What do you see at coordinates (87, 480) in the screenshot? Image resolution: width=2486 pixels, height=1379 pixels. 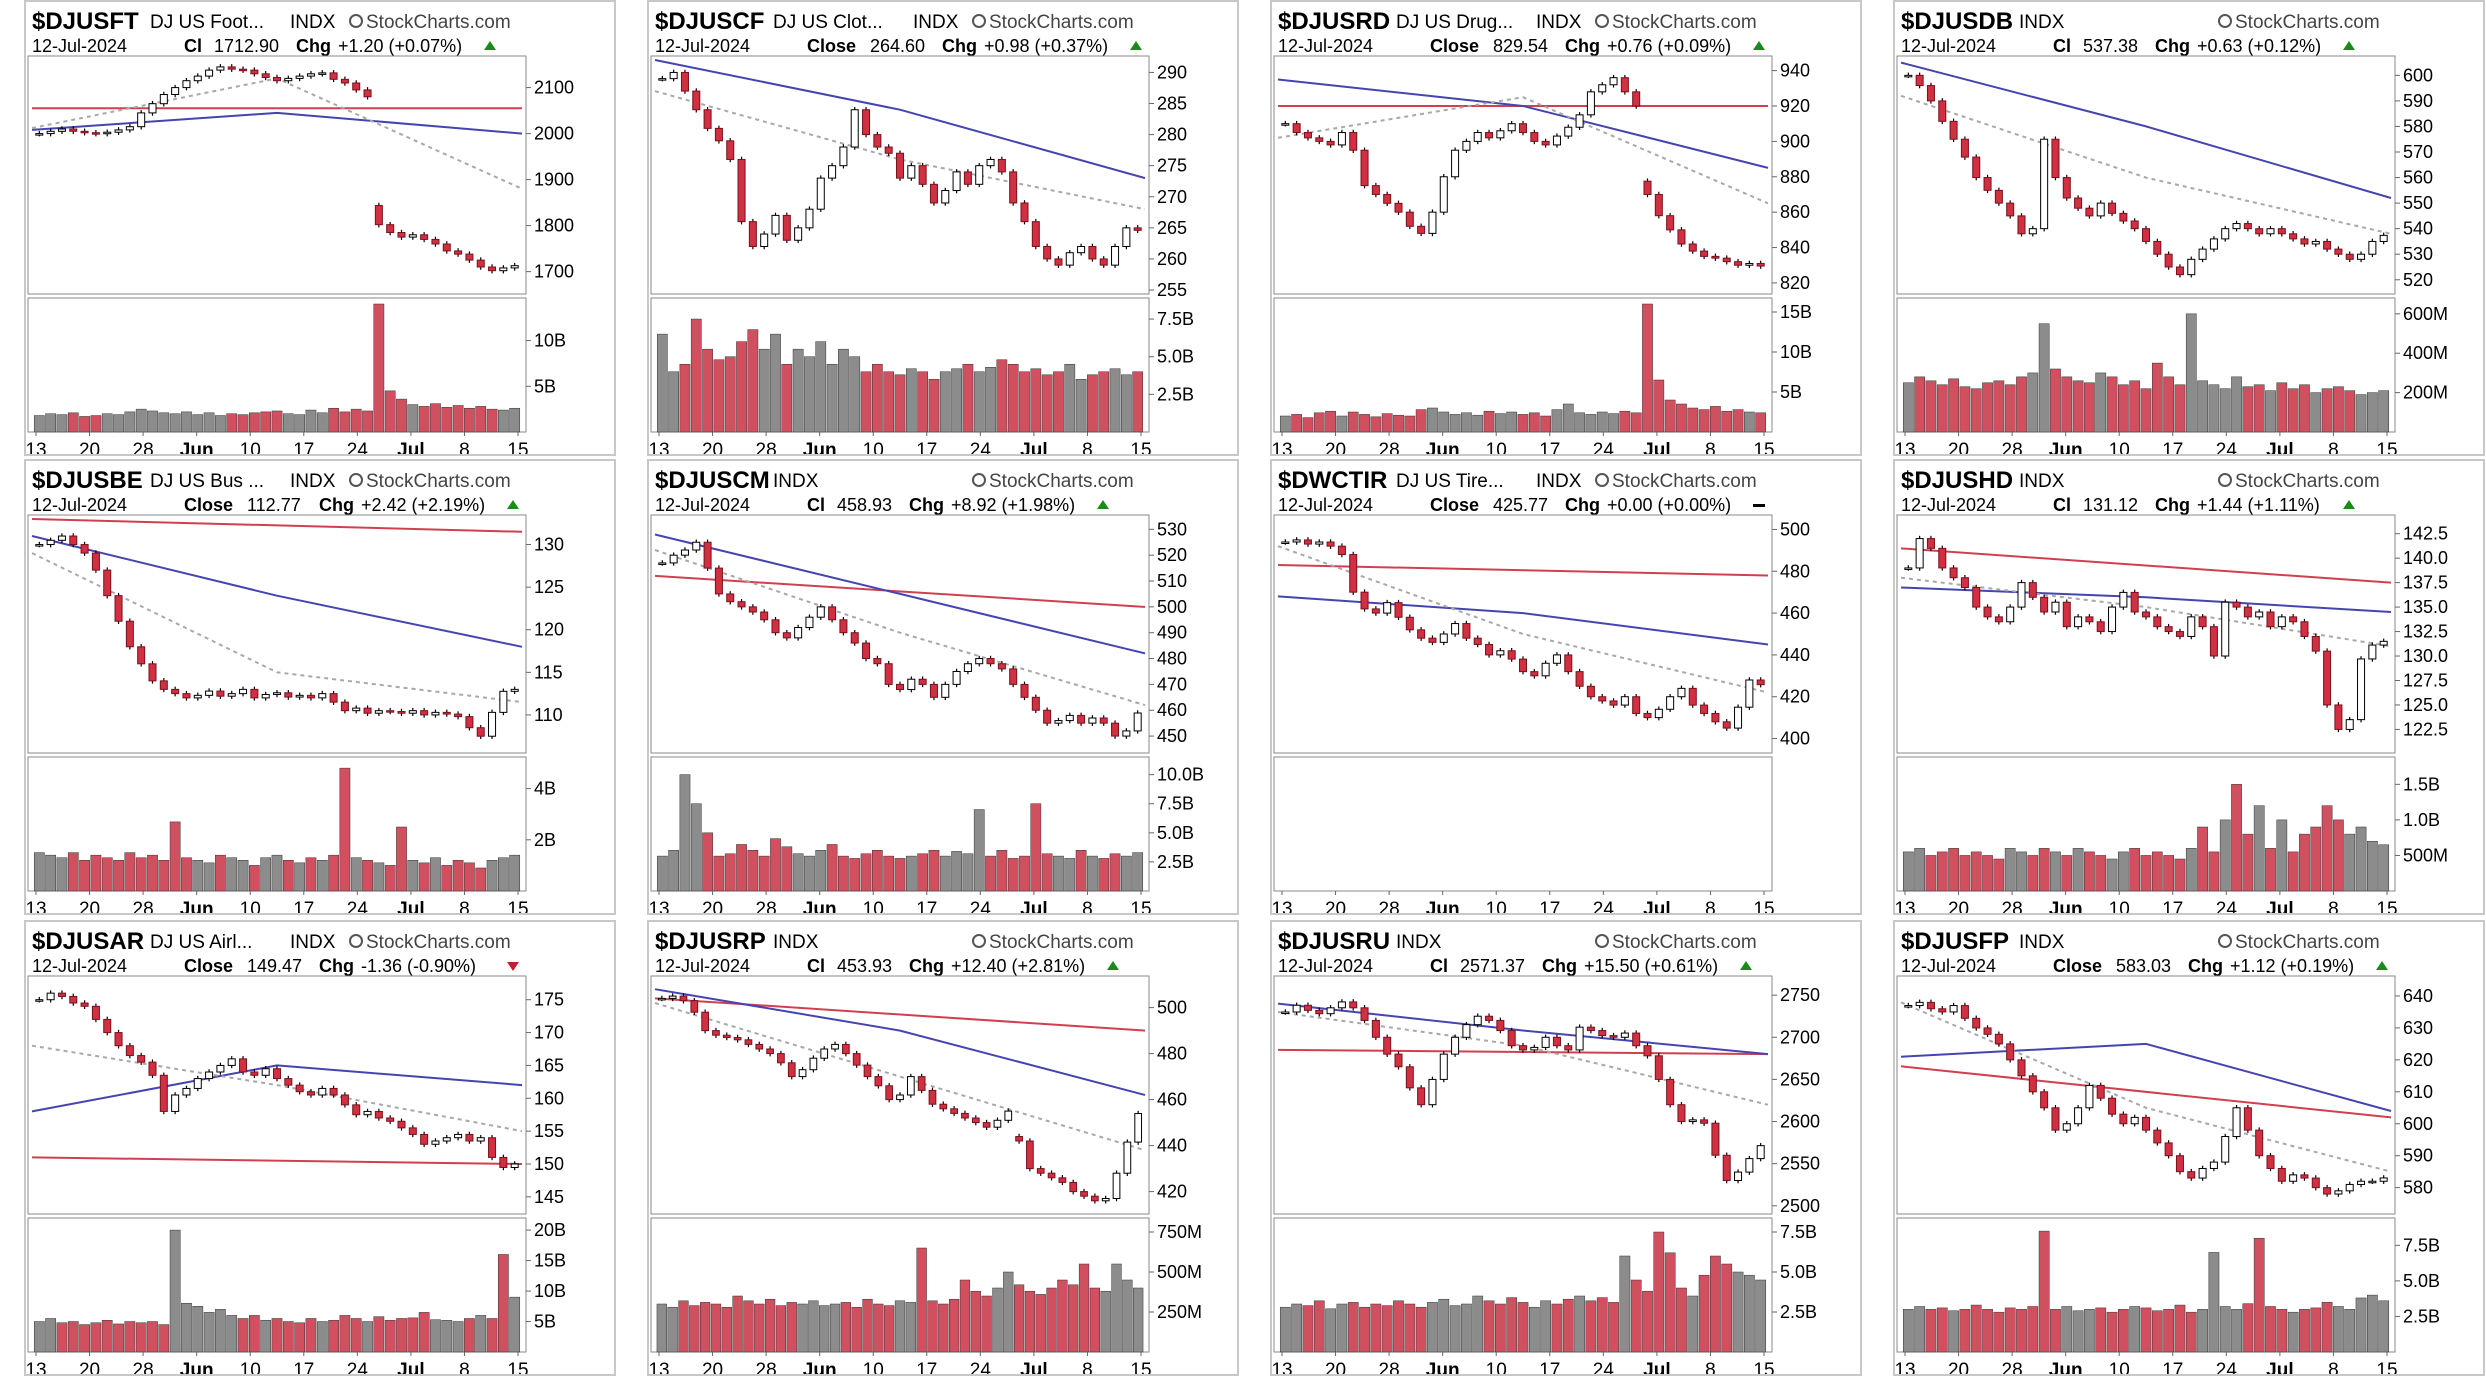 I see `chart-symbol: $DJUSBE` at bounding box center [87, 480].